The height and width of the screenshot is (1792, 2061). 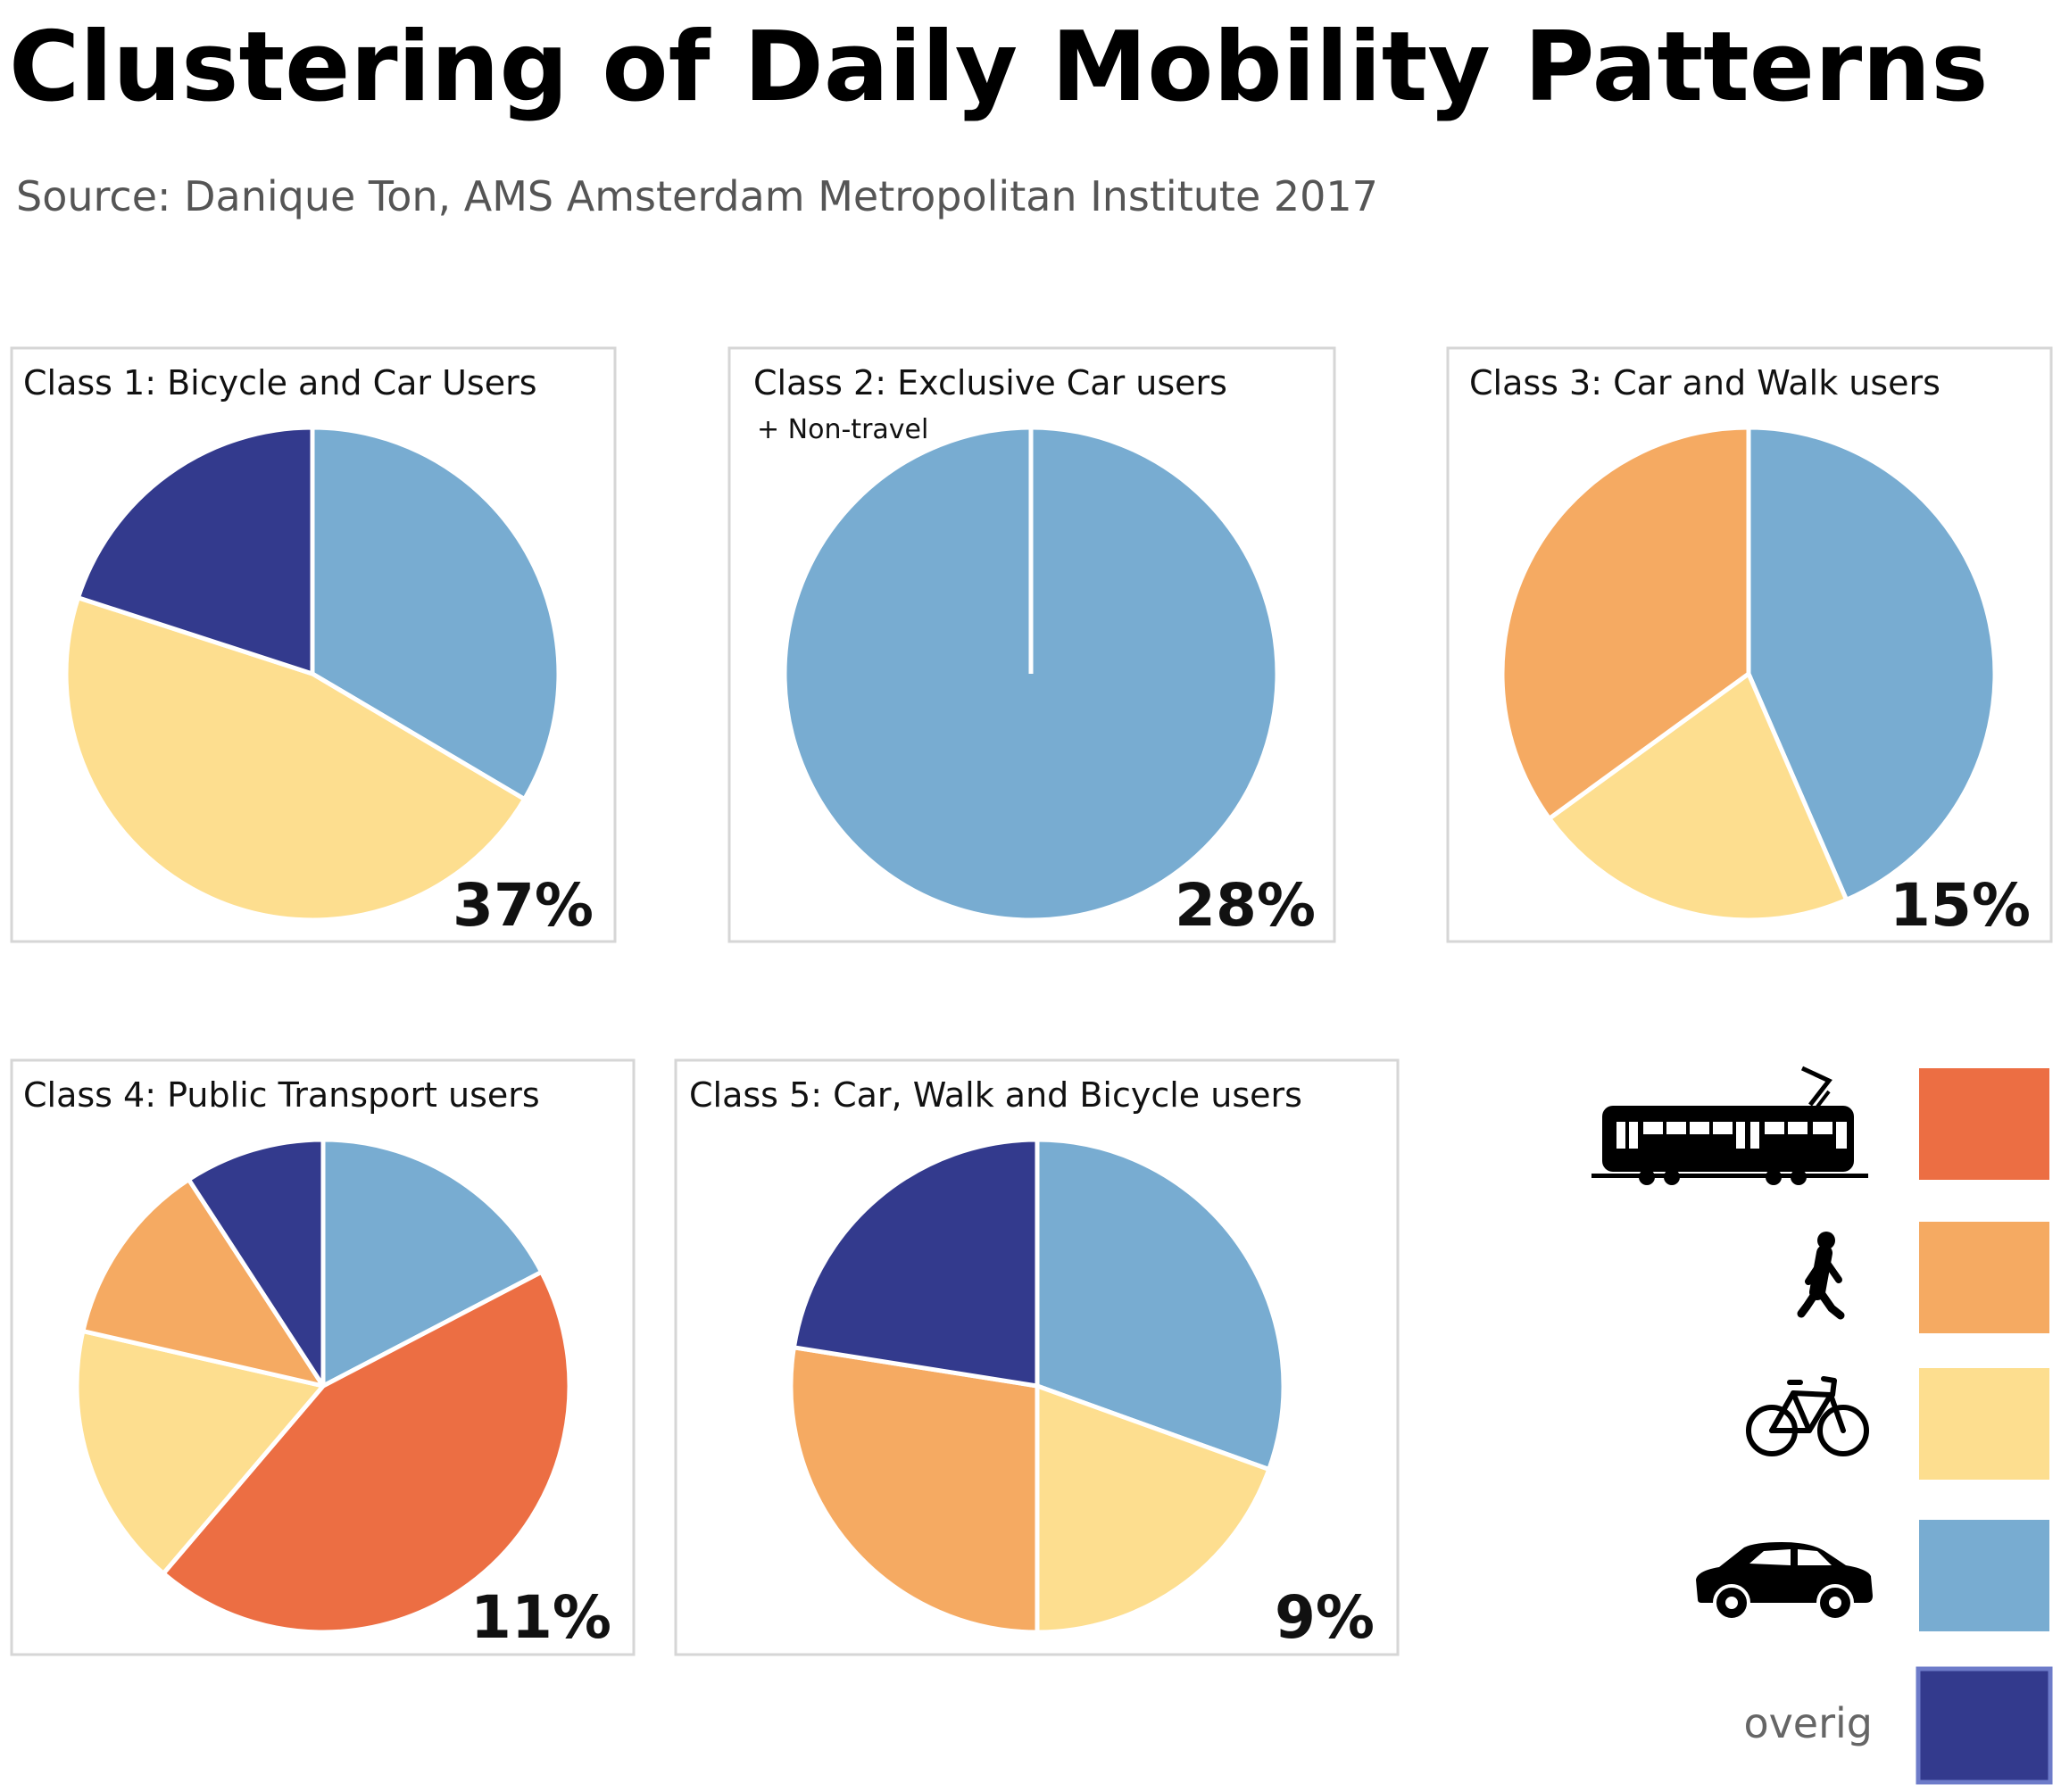 What do you see at coordinates (280, 382) in the screenshot?
I see `panel-title: Class 1: Bicycle and Car Users` at bounding box center [280, 382].